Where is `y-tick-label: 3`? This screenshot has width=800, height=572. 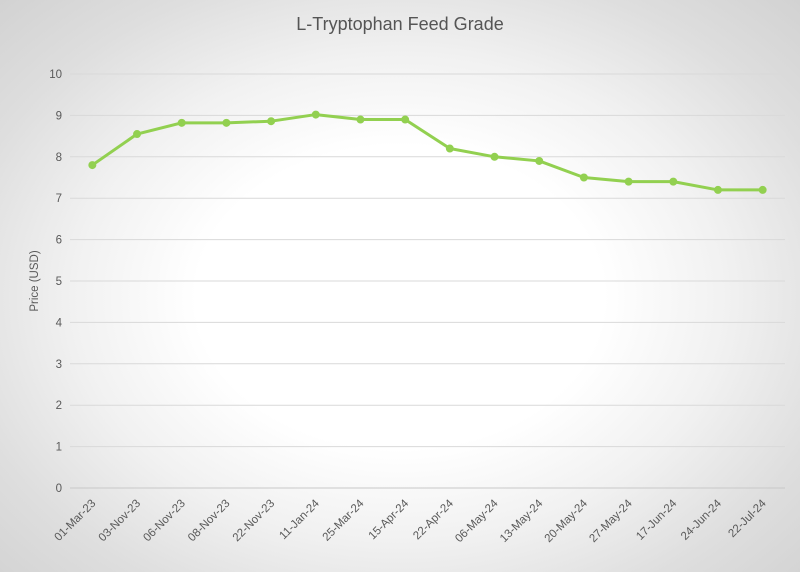 y-tick-label: 3 is located at coordinates (59, 365).